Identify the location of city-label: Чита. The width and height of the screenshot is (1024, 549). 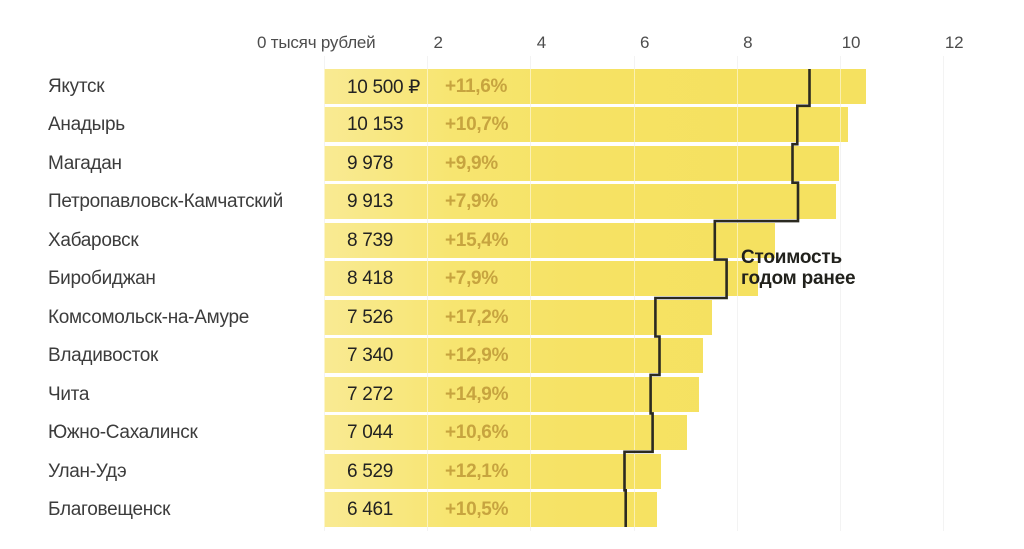
(69, 394).